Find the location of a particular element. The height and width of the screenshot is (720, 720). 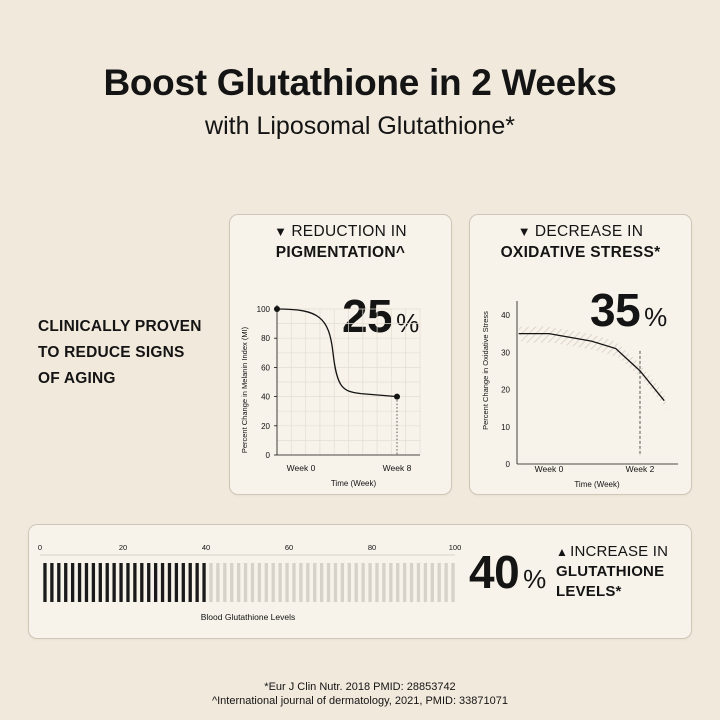

pigmentation-value: 25 is located at coordinates (367, 316).